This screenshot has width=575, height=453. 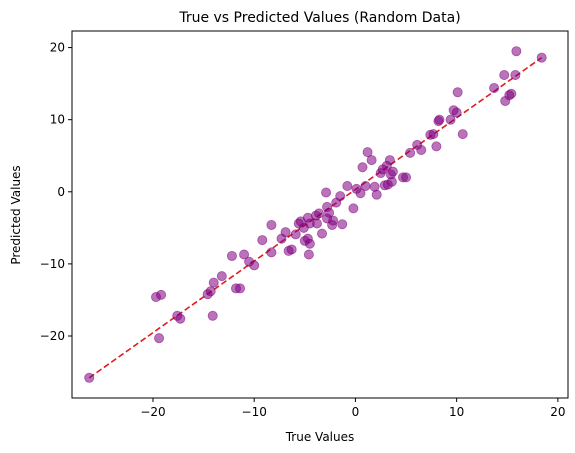 What do you see at coordinates (52, 336) in the screenshot?
I see `y-tick-label: −20` at bounding box center [52, 336].